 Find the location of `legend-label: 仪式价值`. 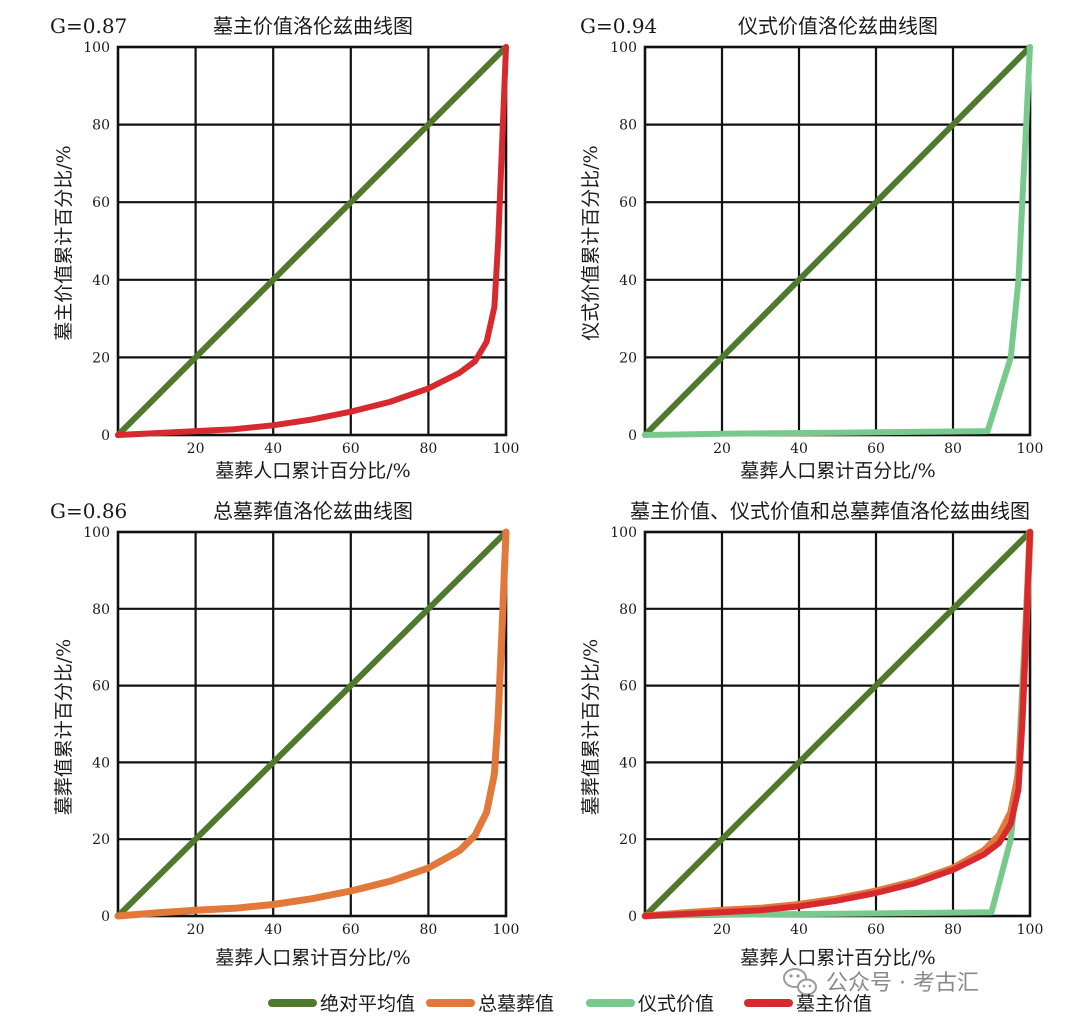

legend-label: 仪式价值 is located at coordinates (676, 1004).